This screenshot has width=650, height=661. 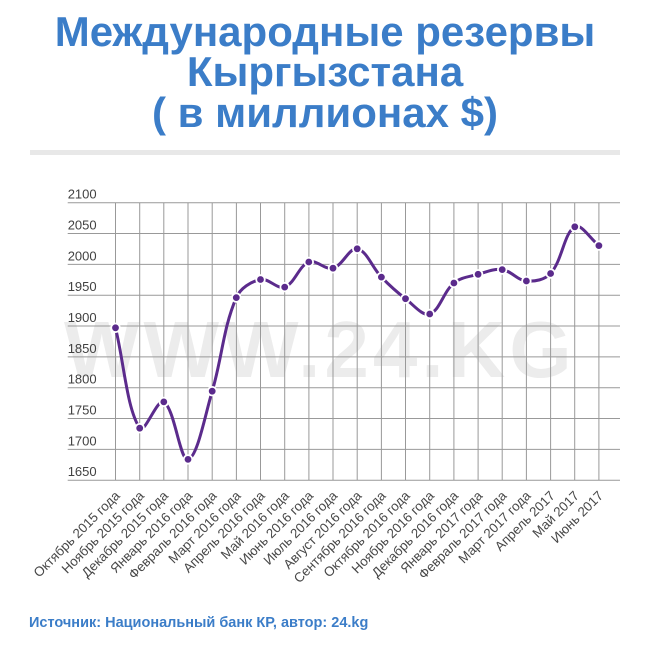 What do you see at coordinates (320, 349) in the screenshot?
I see `svg-text: WWW.24.KG` at bounding box center [320, 349].